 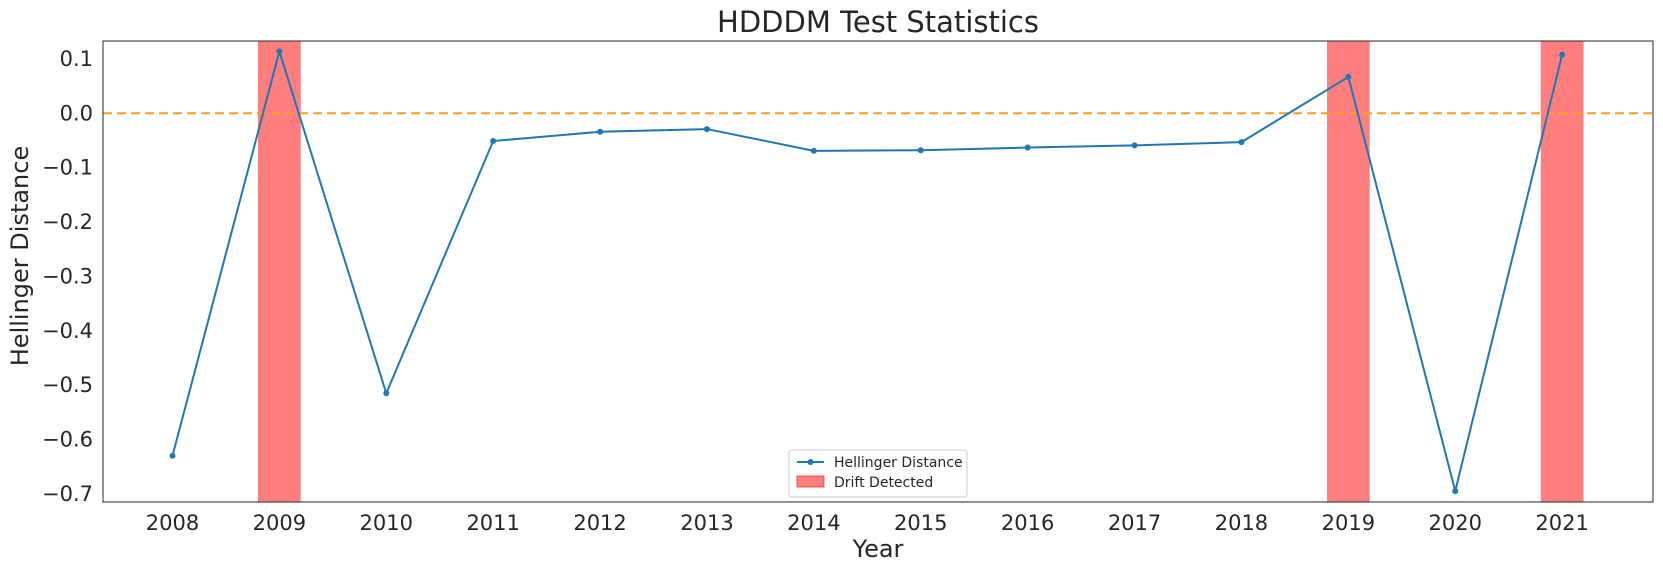 What do you see at coordinates (67, 168) in the screenshot?
I see `y-tick-label-2: −0.1` at bounding box center [67, 168].